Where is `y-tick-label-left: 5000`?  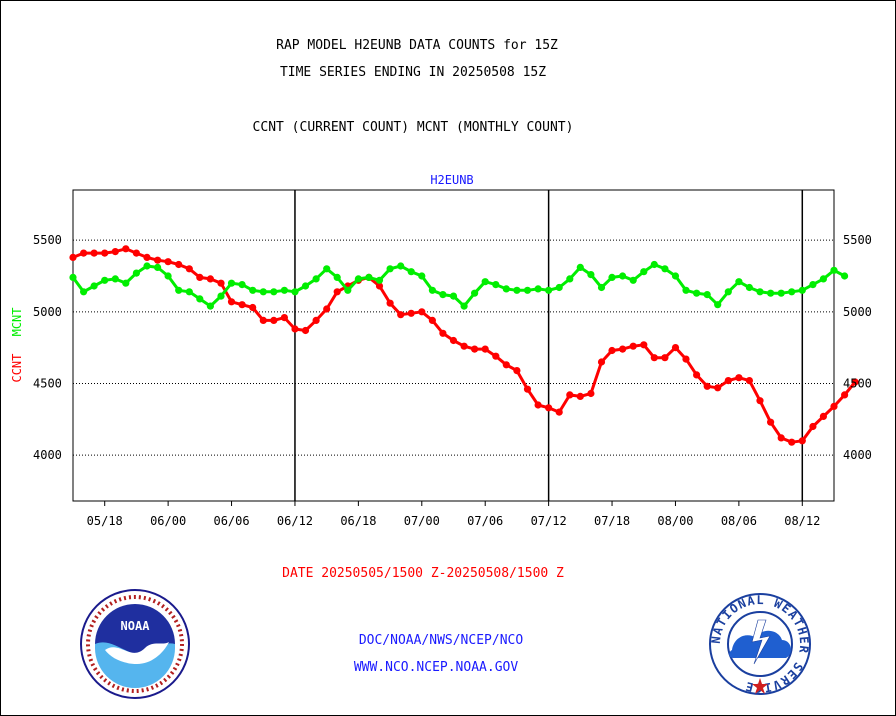
y-tick-label-left: 5000 is located at coordinates (47, 312).